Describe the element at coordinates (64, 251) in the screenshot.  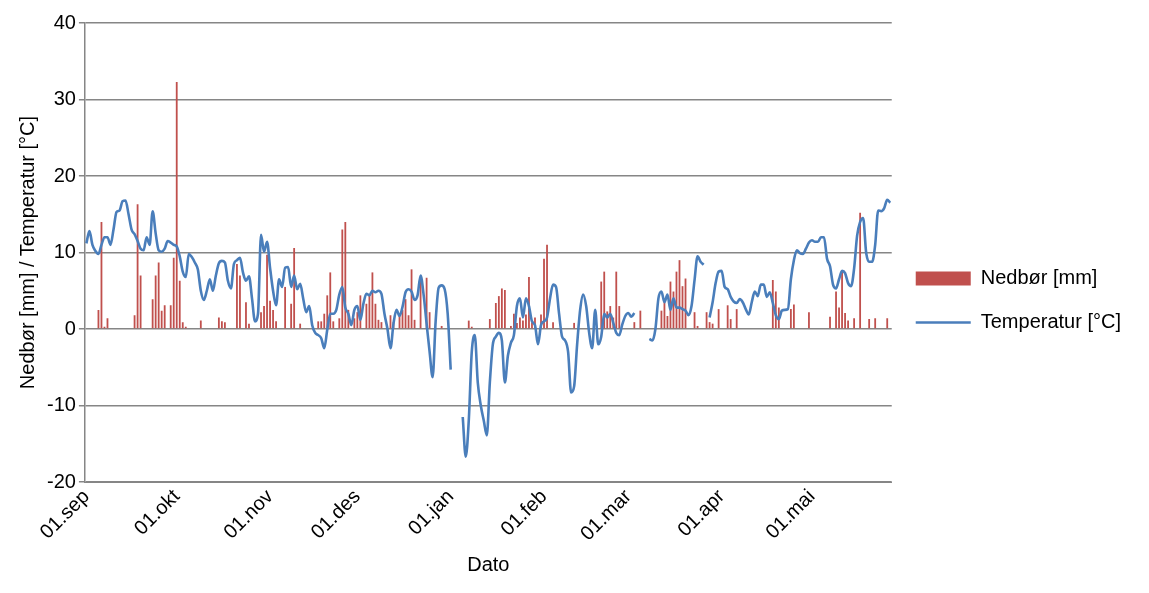
I see `y-tick-label: 10` at that location.